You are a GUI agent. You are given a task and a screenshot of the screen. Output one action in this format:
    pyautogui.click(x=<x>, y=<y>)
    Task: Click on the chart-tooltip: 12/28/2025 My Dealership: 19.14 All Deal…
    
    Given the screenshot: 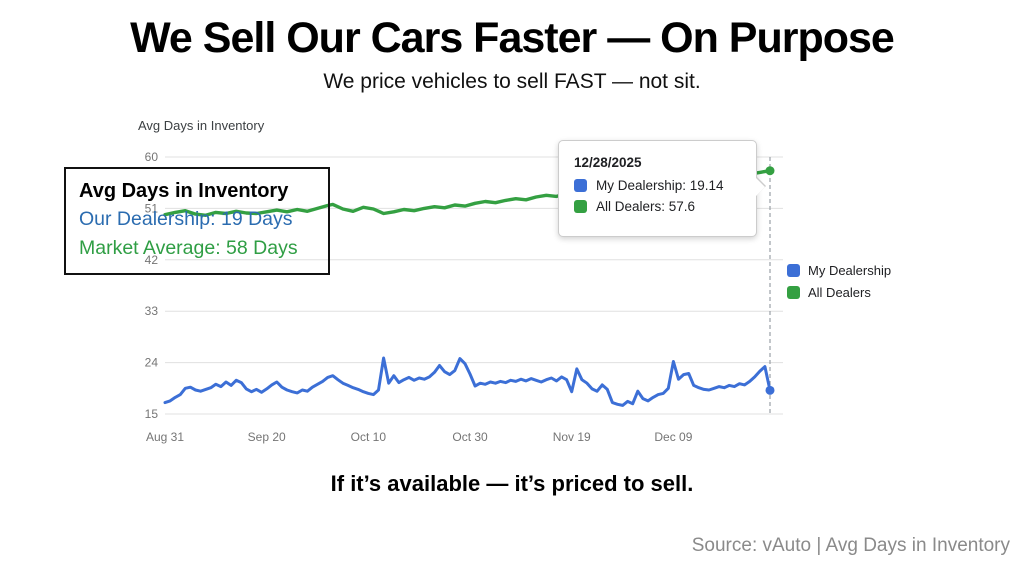 What is the action you would take?
    pyautogui.click(x=662, y=188)
    